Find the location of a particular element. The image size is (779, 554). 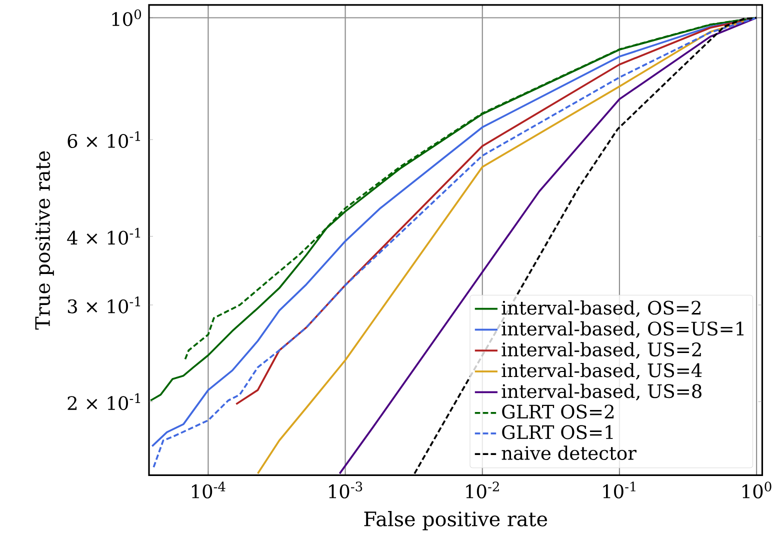

y-tick-label: 2 × 10$^{-1}$ is located at coordinates (104, 401).